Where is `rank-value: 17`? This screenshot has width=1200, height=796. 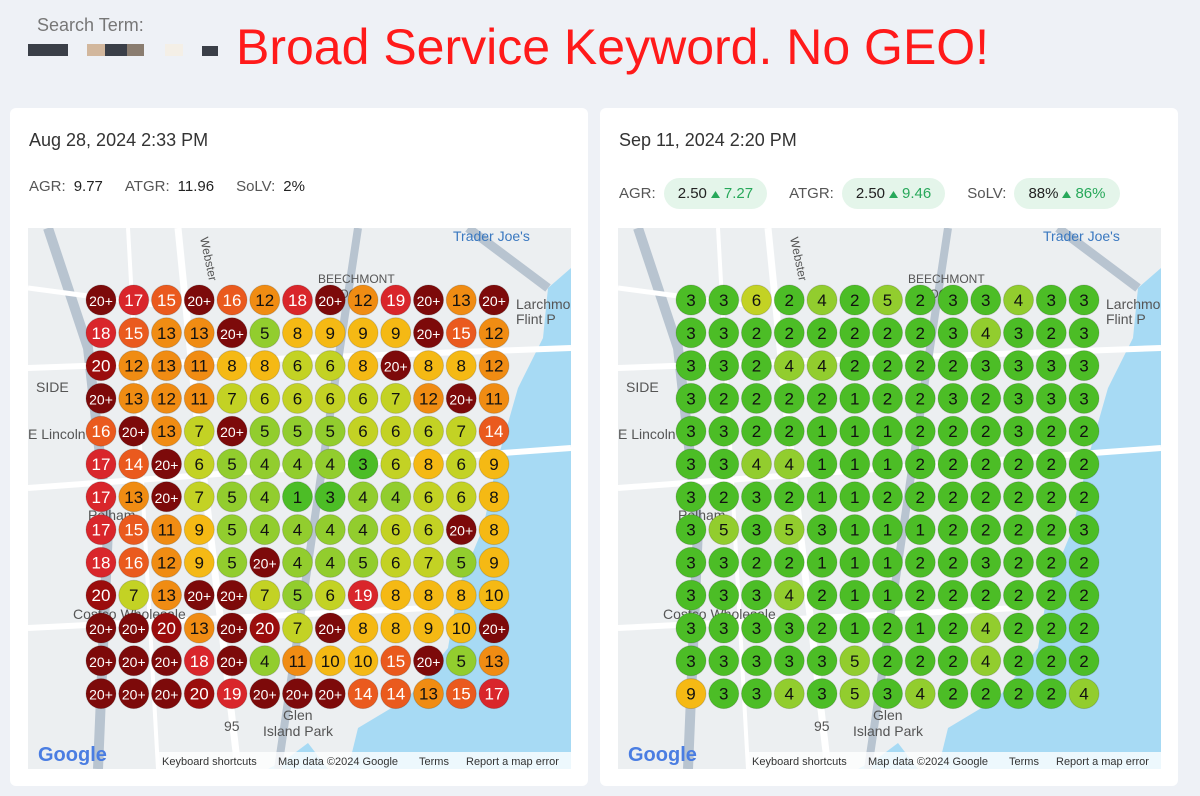 rank-value: 17 is located at coordinates (133, 300).